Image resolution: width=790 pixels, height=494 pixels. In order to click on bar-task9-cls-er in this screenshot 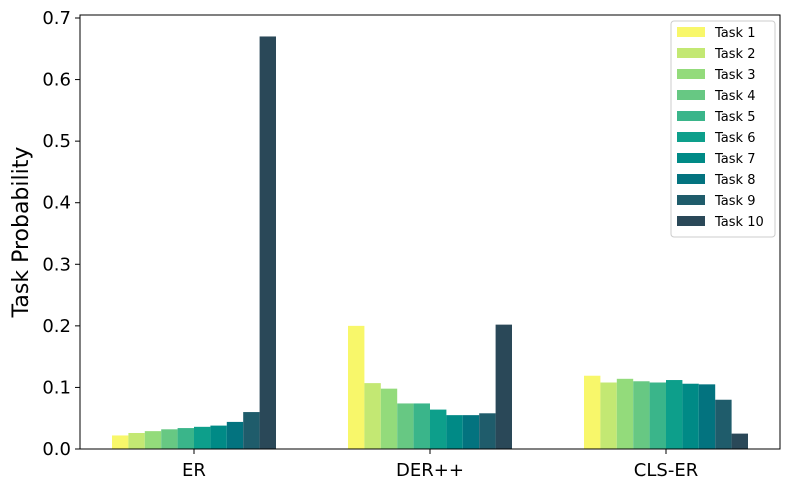, I will do `click(723, 424)`.